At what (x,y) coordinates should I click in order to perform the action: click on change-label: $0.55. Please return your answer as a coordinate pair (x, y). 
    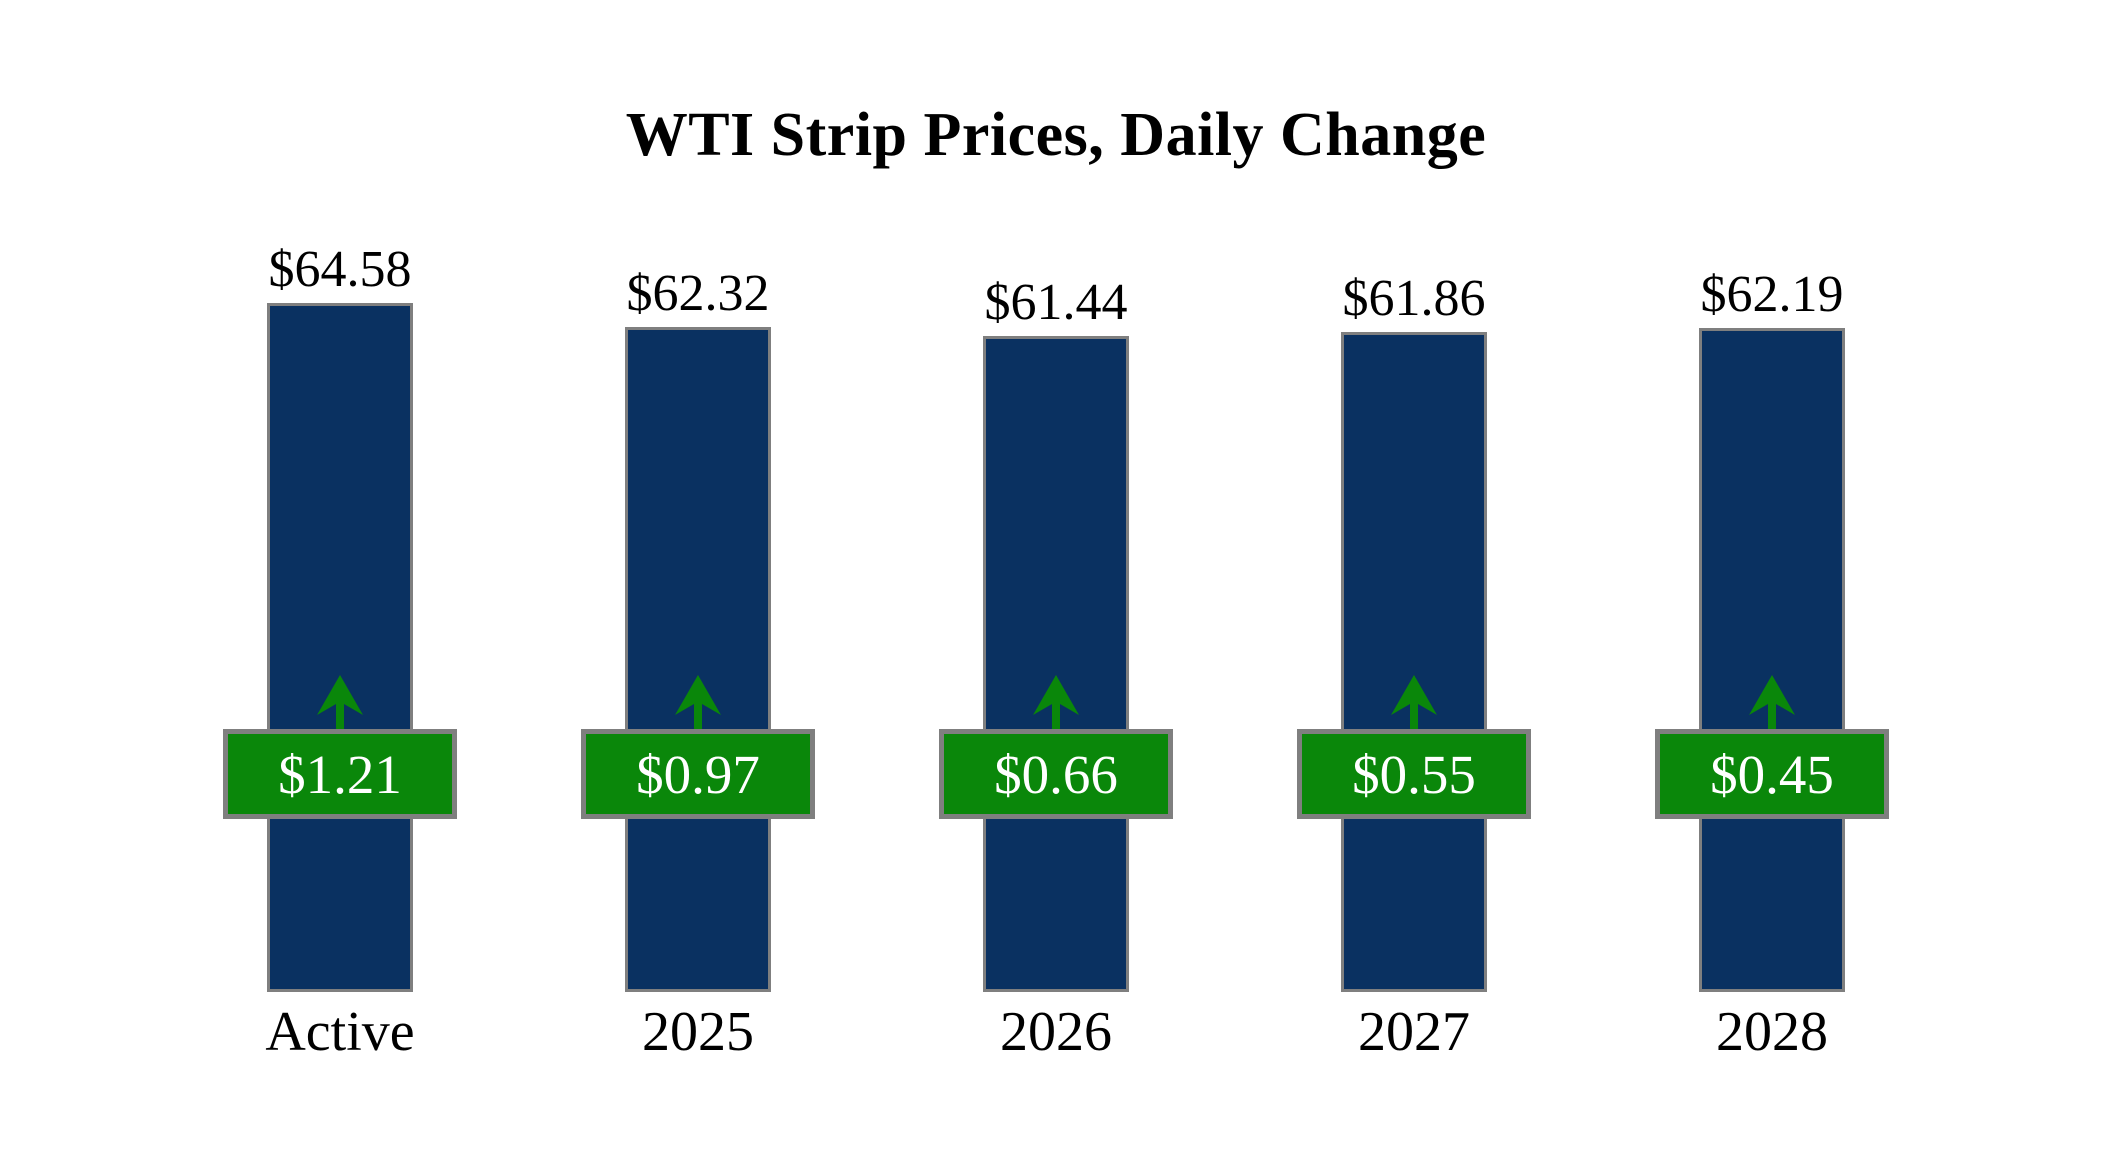
    Looking at the image, I should click on (1414, 774).